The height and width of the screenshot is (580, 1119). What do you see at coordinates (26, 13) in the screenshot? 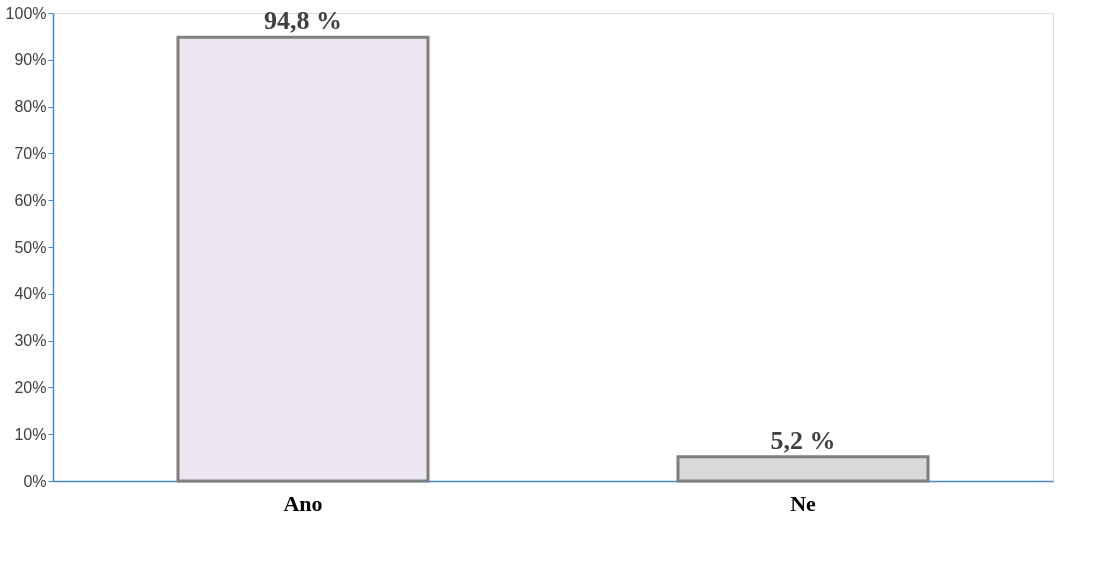
I see `y-tick-label: 100%` at bounding box center [26, 13].